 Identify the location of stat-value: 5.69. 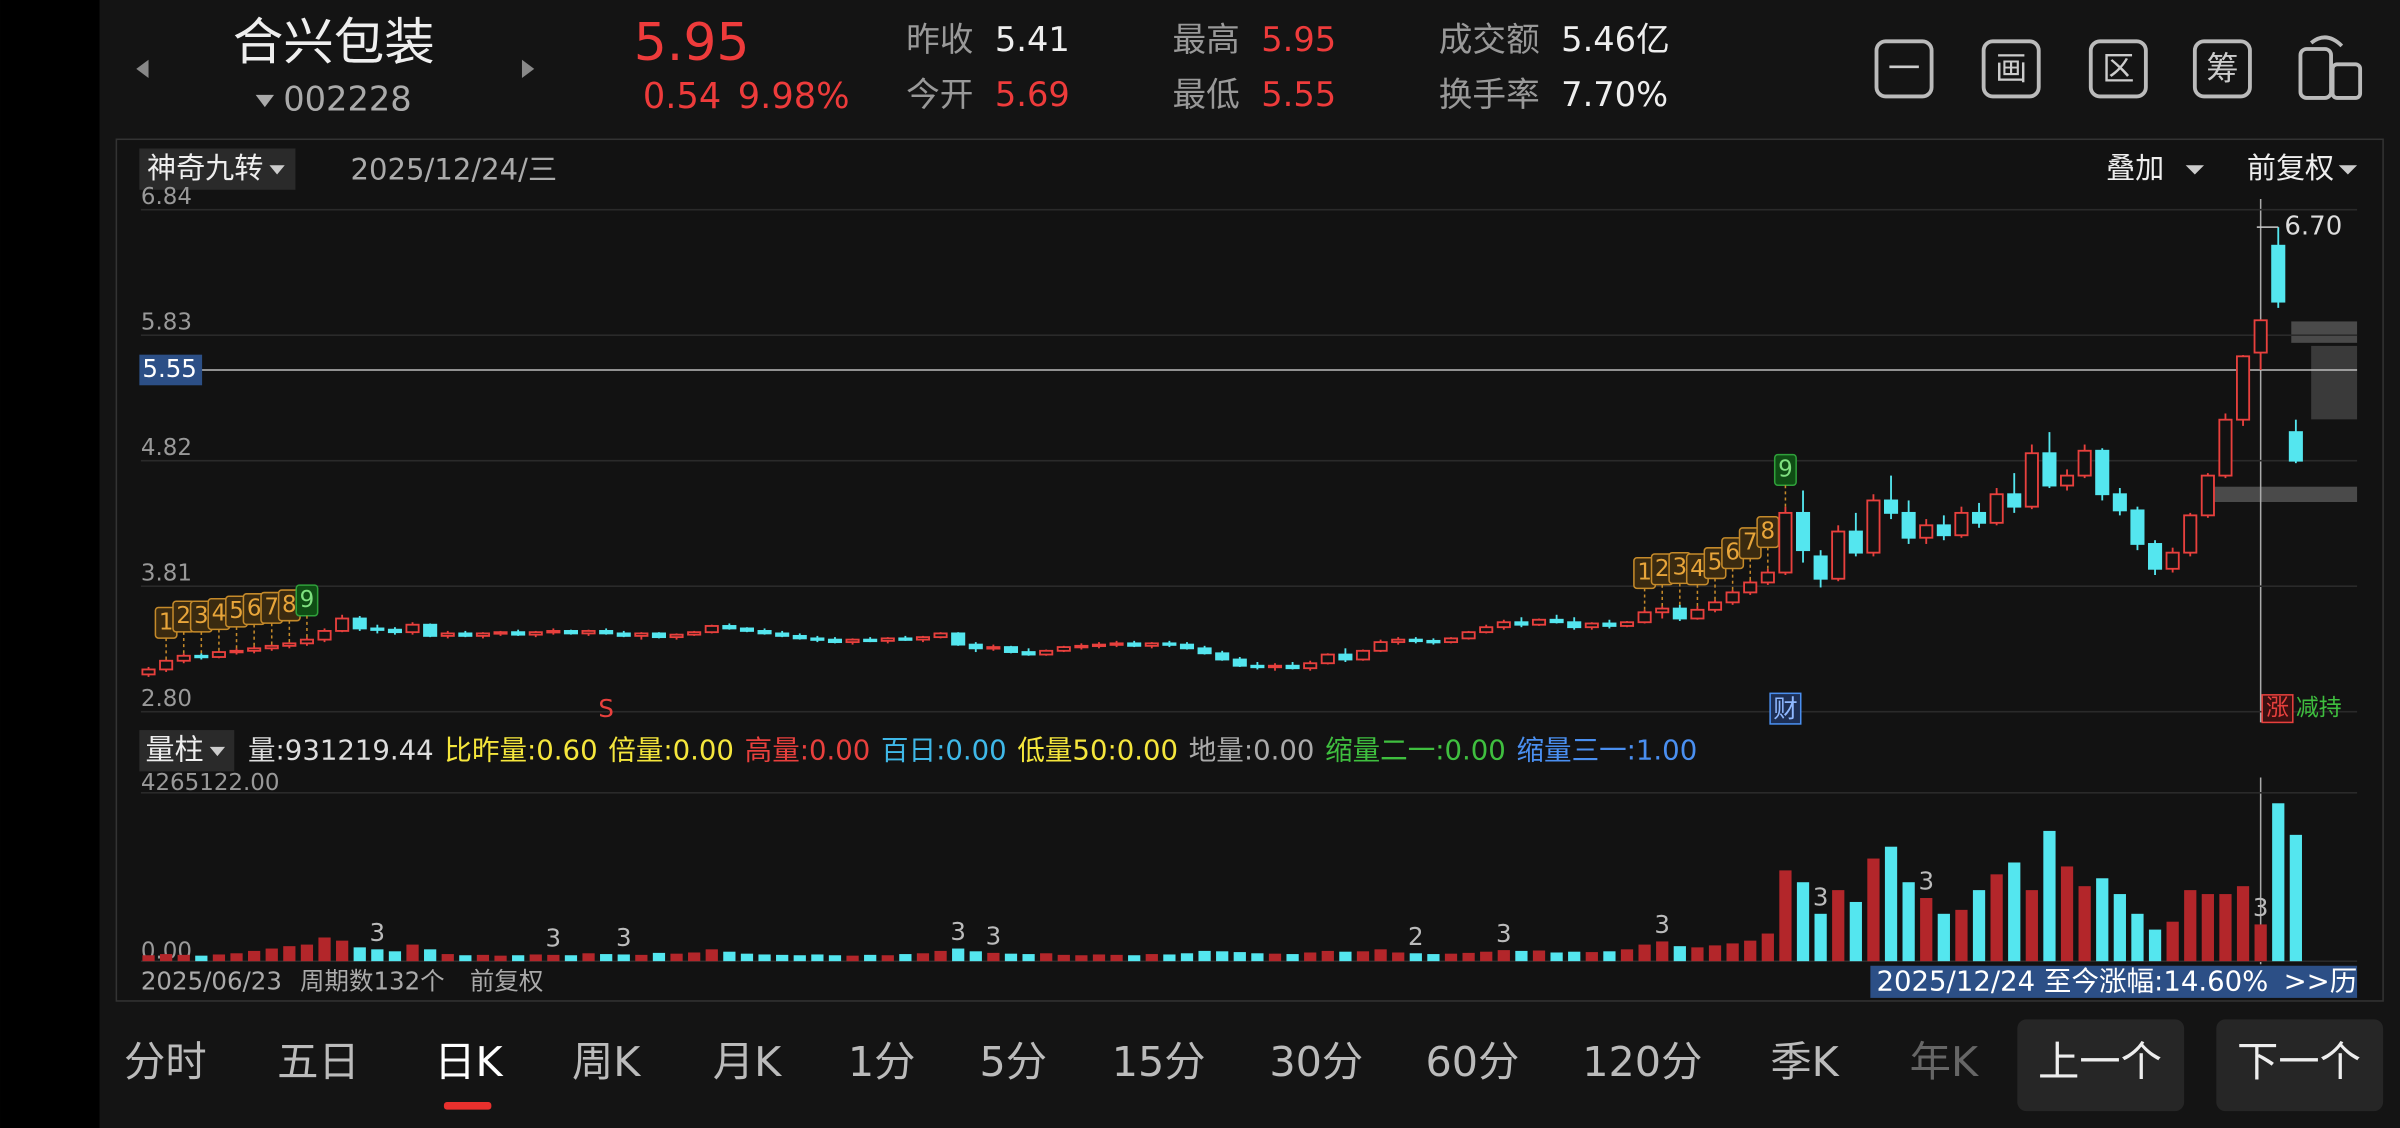
(1032, 94).